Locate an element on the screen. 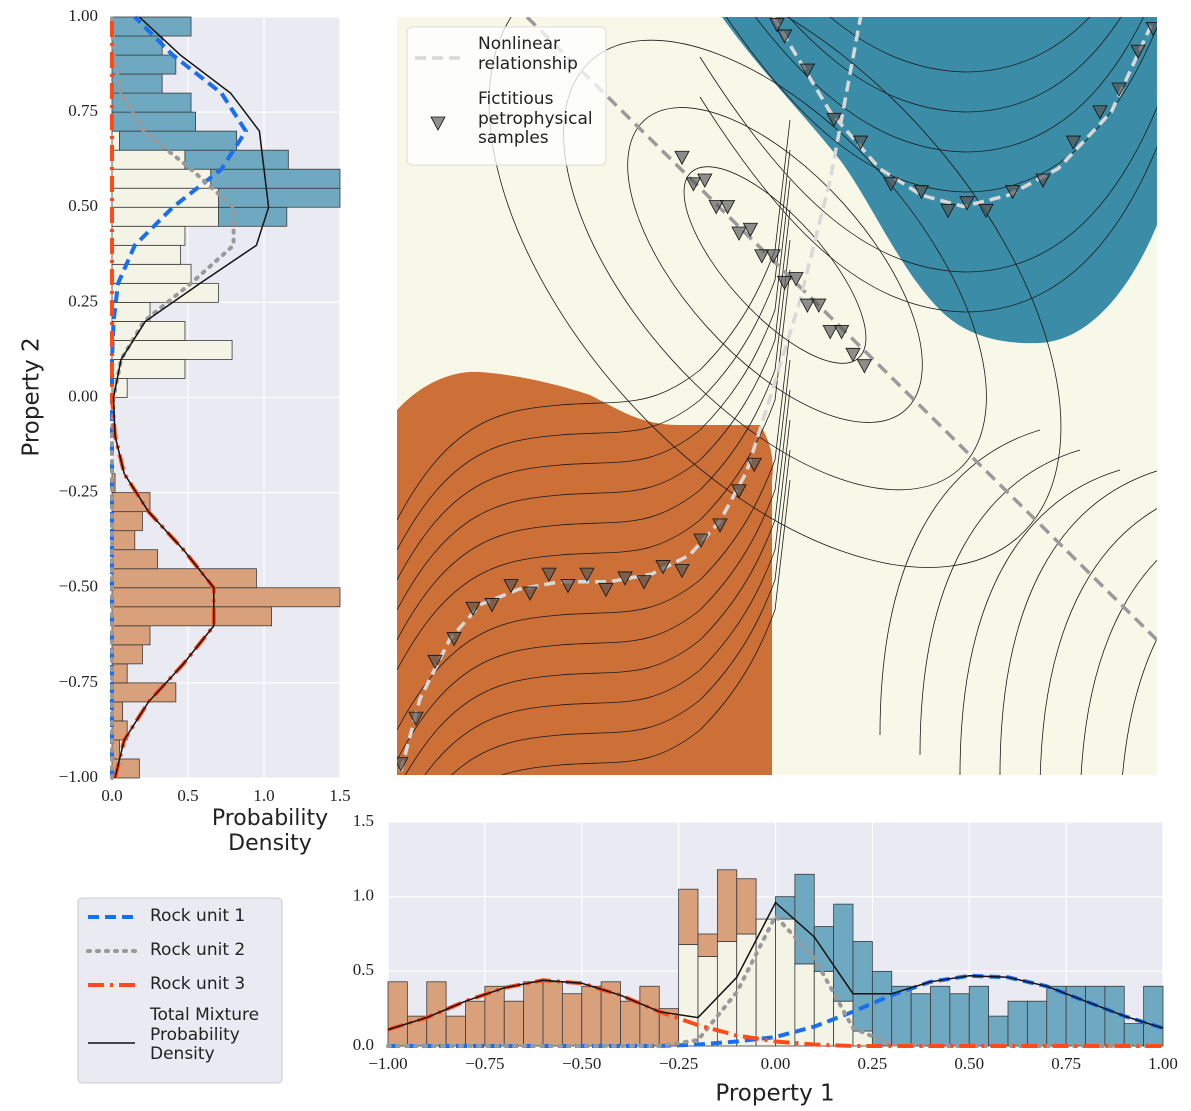  legend-label: Rock unit 2 is located at coordinates (198, 950).